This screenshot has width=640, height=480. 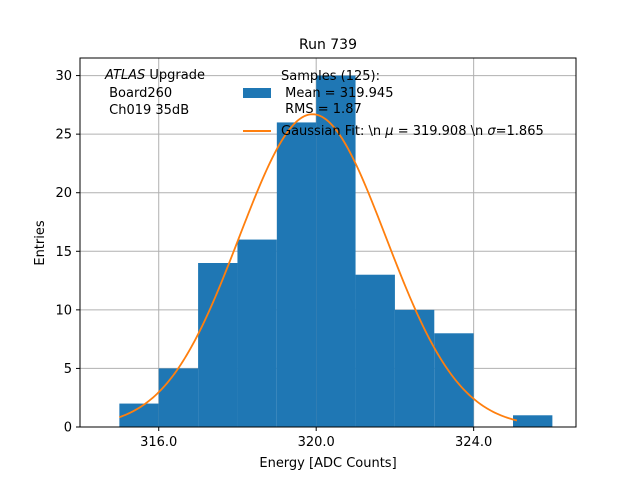 I want to click on annotation-board: Board260, so click(x=138, y=93).